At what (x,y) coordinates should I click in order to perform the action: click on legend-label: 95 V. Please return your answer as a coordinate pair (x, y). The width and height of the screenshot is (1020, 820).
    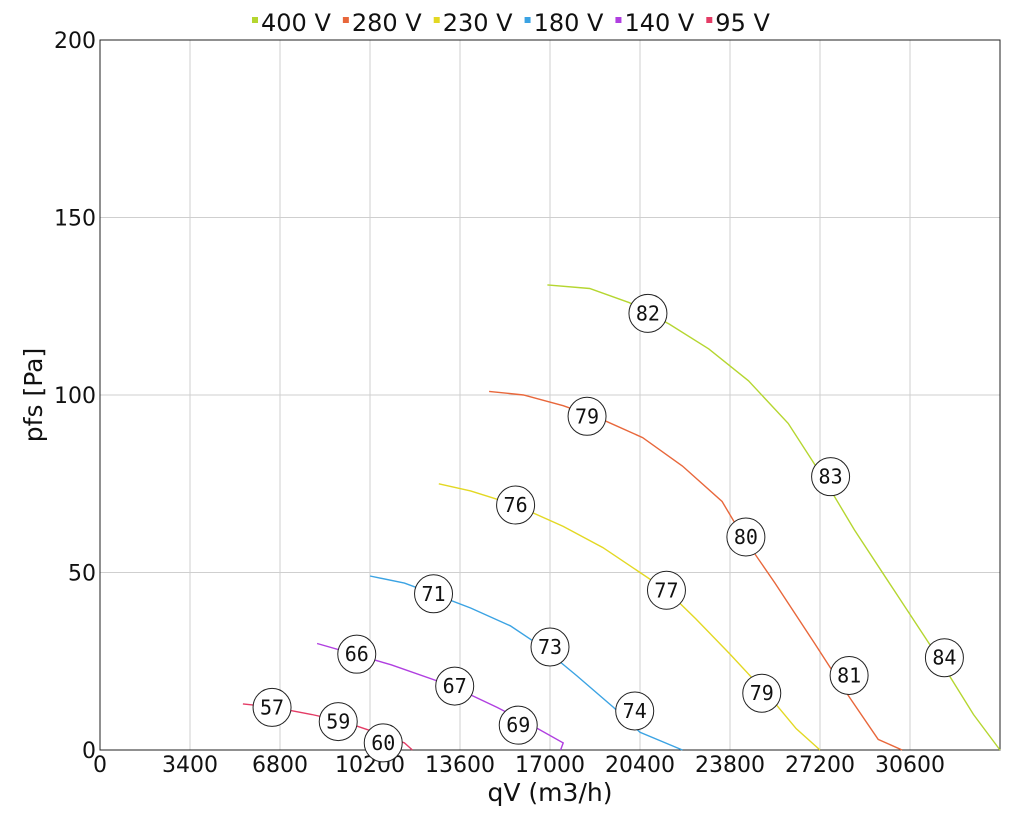
    Looking at the image, I should click on (742, 23).